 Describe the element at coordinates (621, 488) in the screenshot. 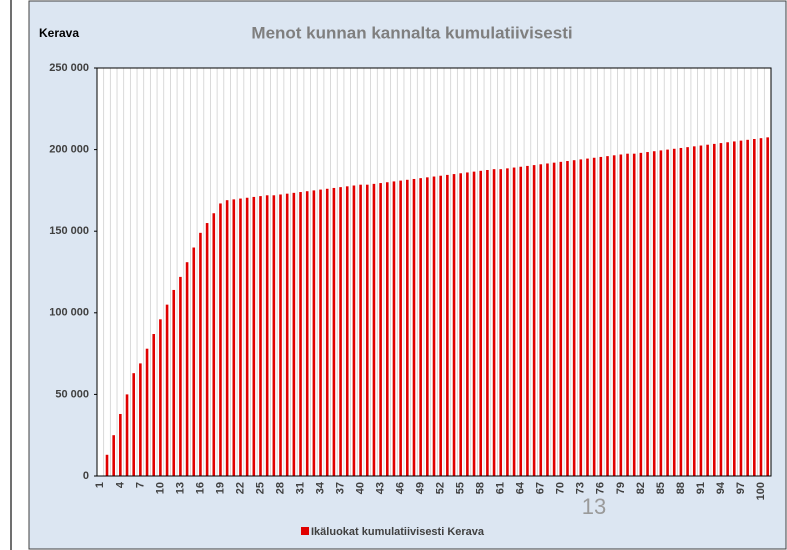

I see `x-tick-label: 79` at that location.